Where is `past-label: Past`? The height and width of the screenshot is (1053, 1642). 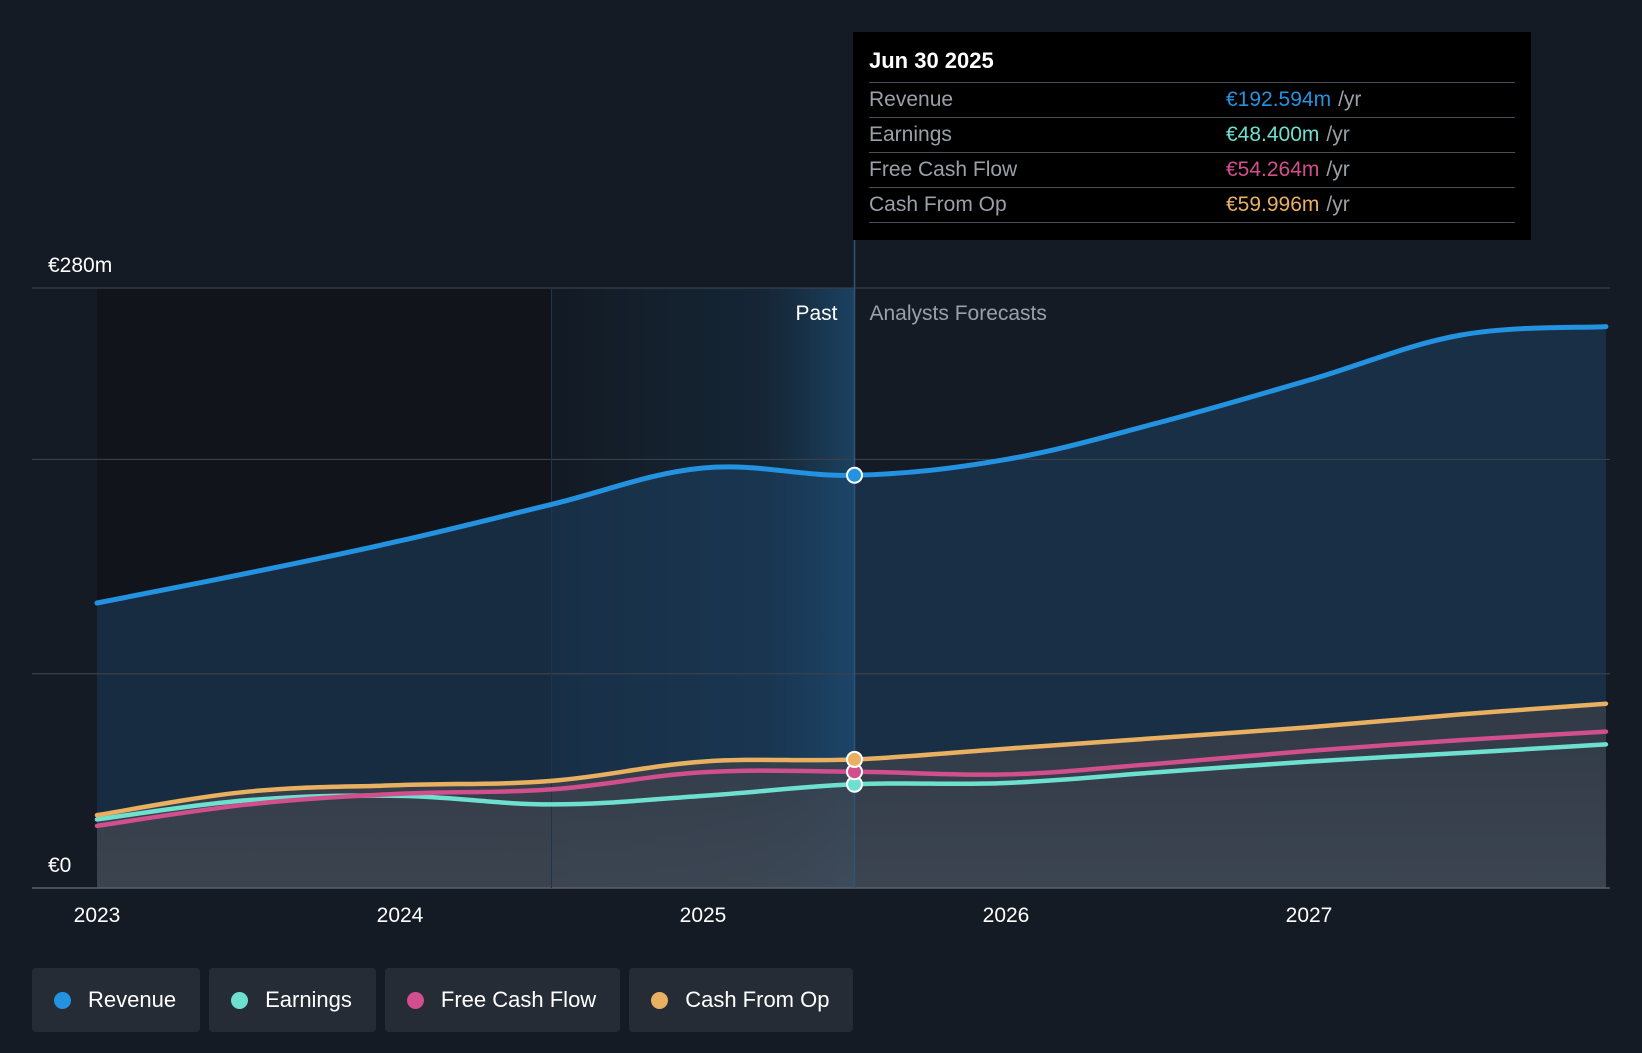
past-label: Past is located at coordinates (816, 313).